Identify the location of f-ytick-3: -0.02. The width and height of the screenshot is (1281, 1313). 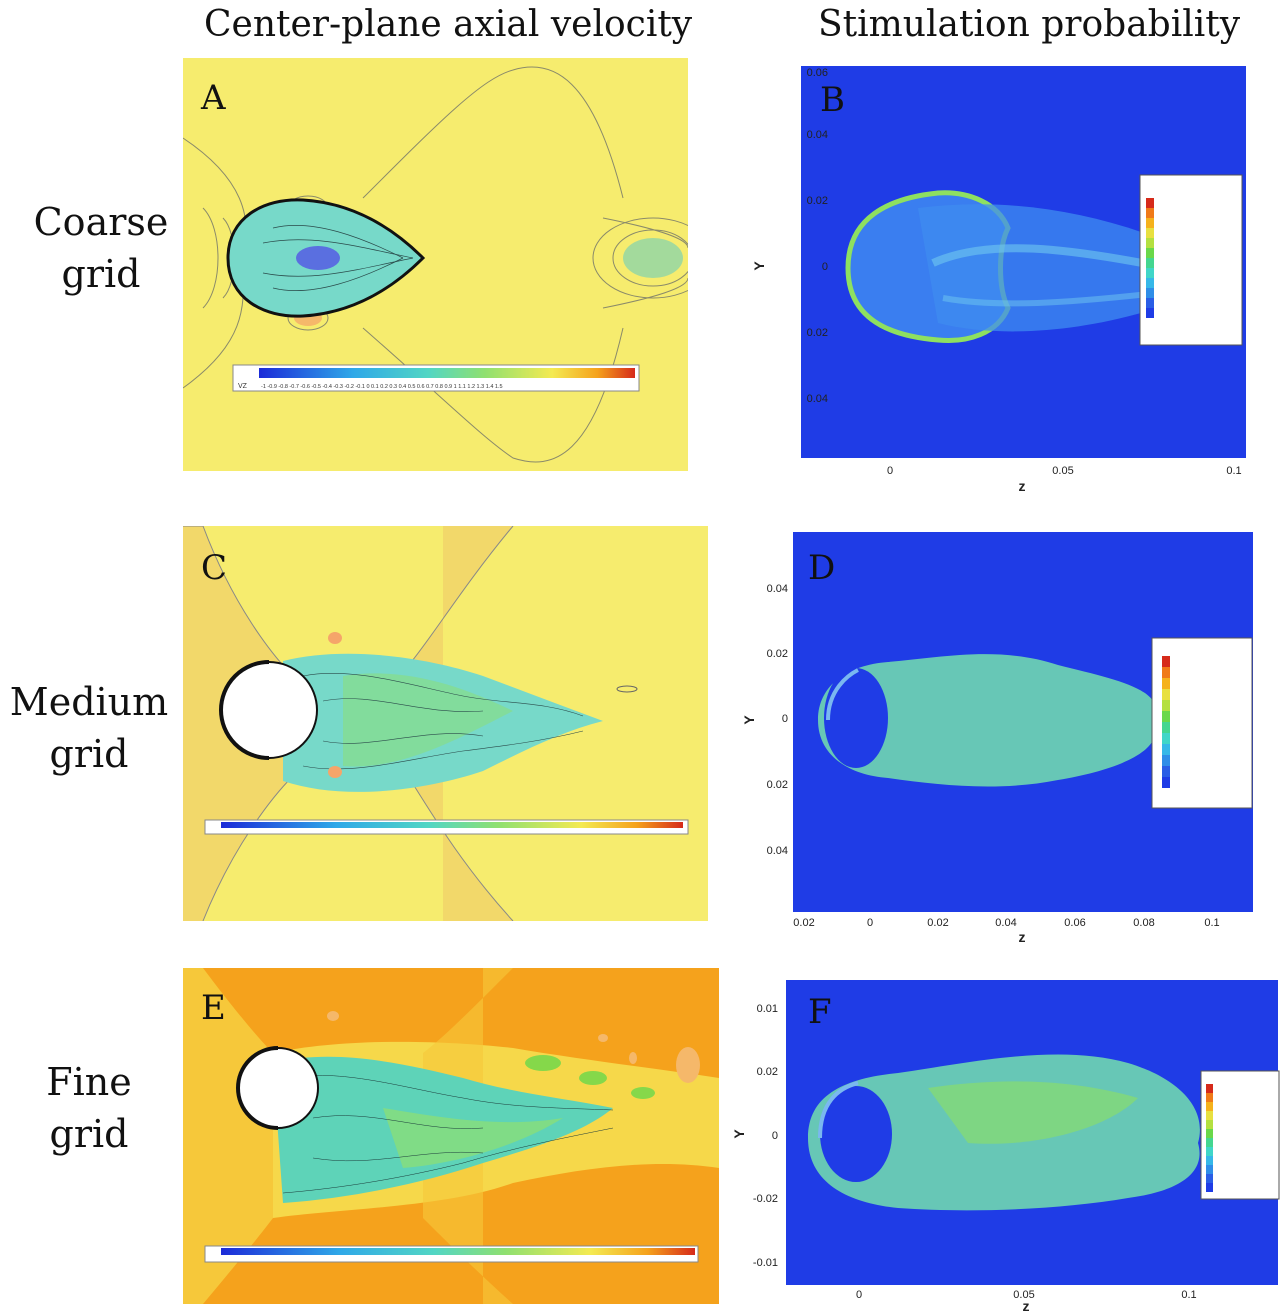
(765, 1199).